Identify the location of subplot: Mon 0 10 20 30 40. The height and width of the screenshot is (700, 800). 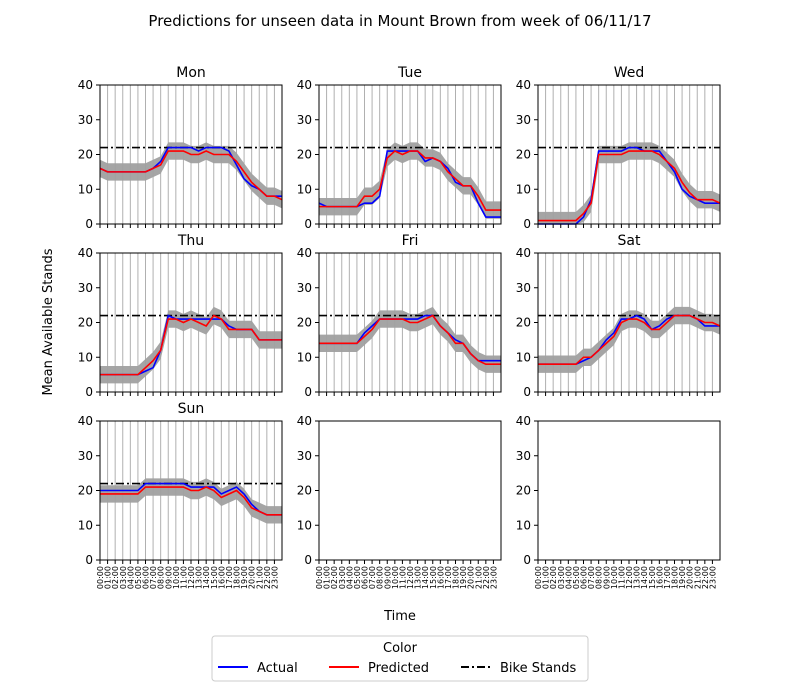
(180, 148).